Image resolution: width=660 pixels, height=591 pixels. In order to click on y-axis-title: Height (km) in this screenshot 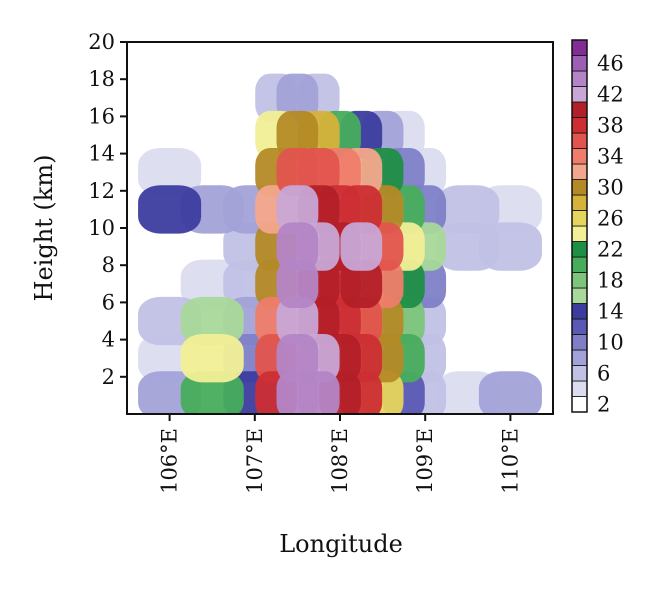, I will do `click(44, 228)`.